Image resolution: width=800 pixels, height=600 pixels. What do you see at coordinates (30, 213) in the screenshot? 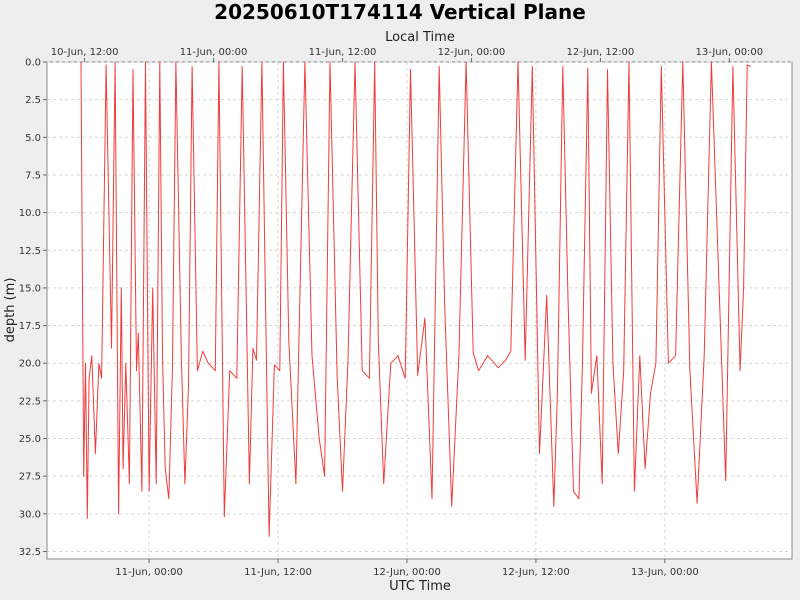
I see `y-tick-label: 10.0` at bounding box center [30, 213].